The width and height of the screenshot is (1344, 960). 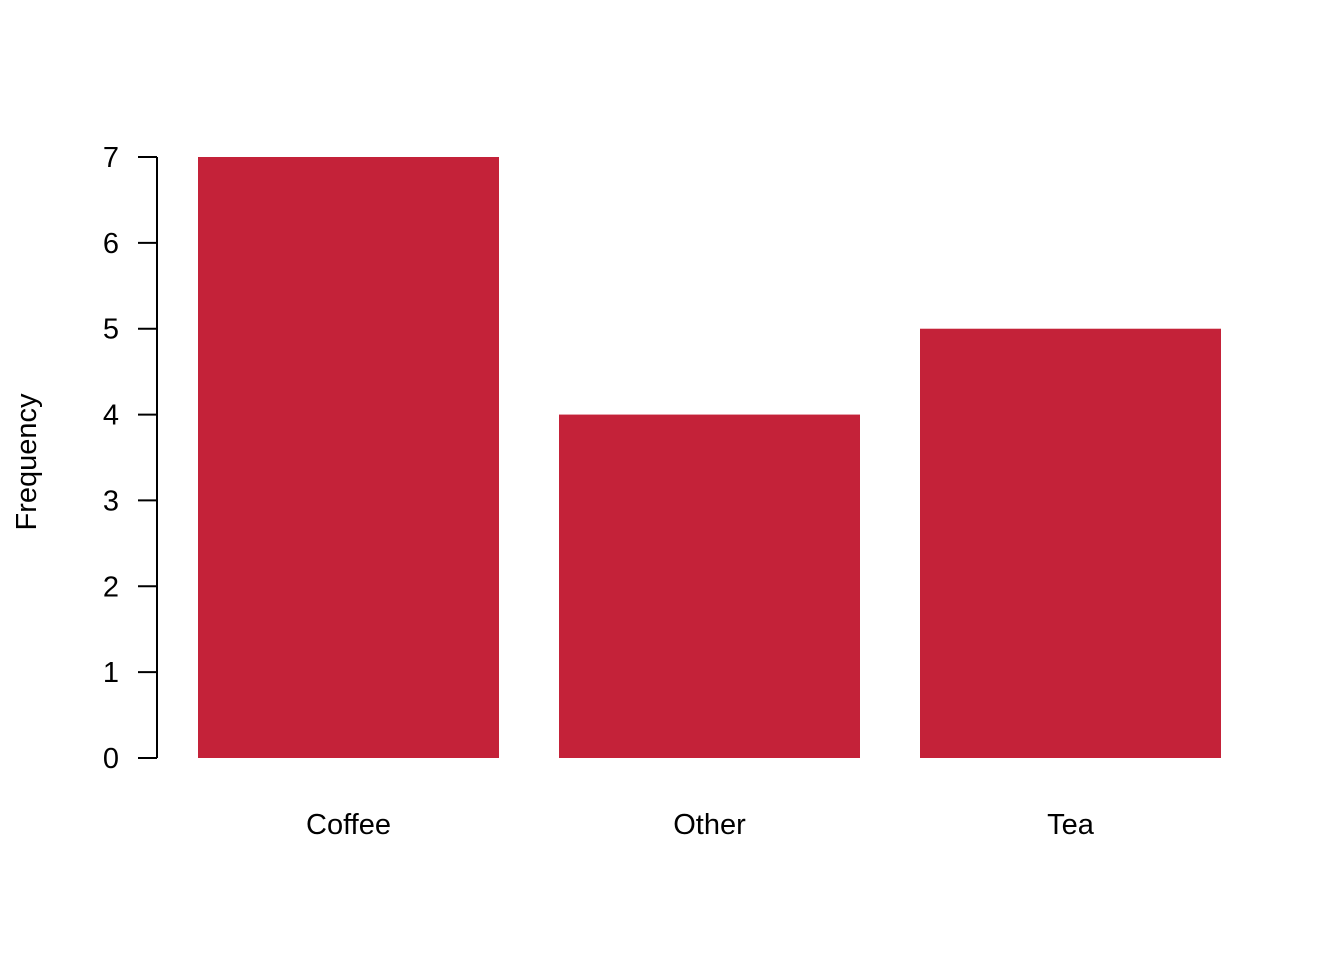 What do you see at coordinates (130, 458) in the screenshot?
I see `y-axis: 0 1 2 3 4 5 6 7` at bounding box center [130, 458].